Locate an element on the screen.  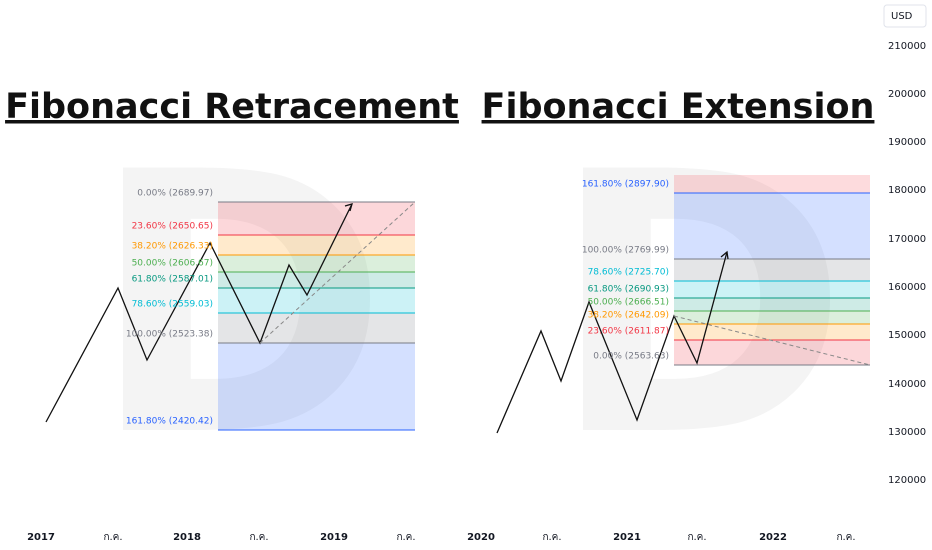
currency-box is located at coordinates (905, 16).